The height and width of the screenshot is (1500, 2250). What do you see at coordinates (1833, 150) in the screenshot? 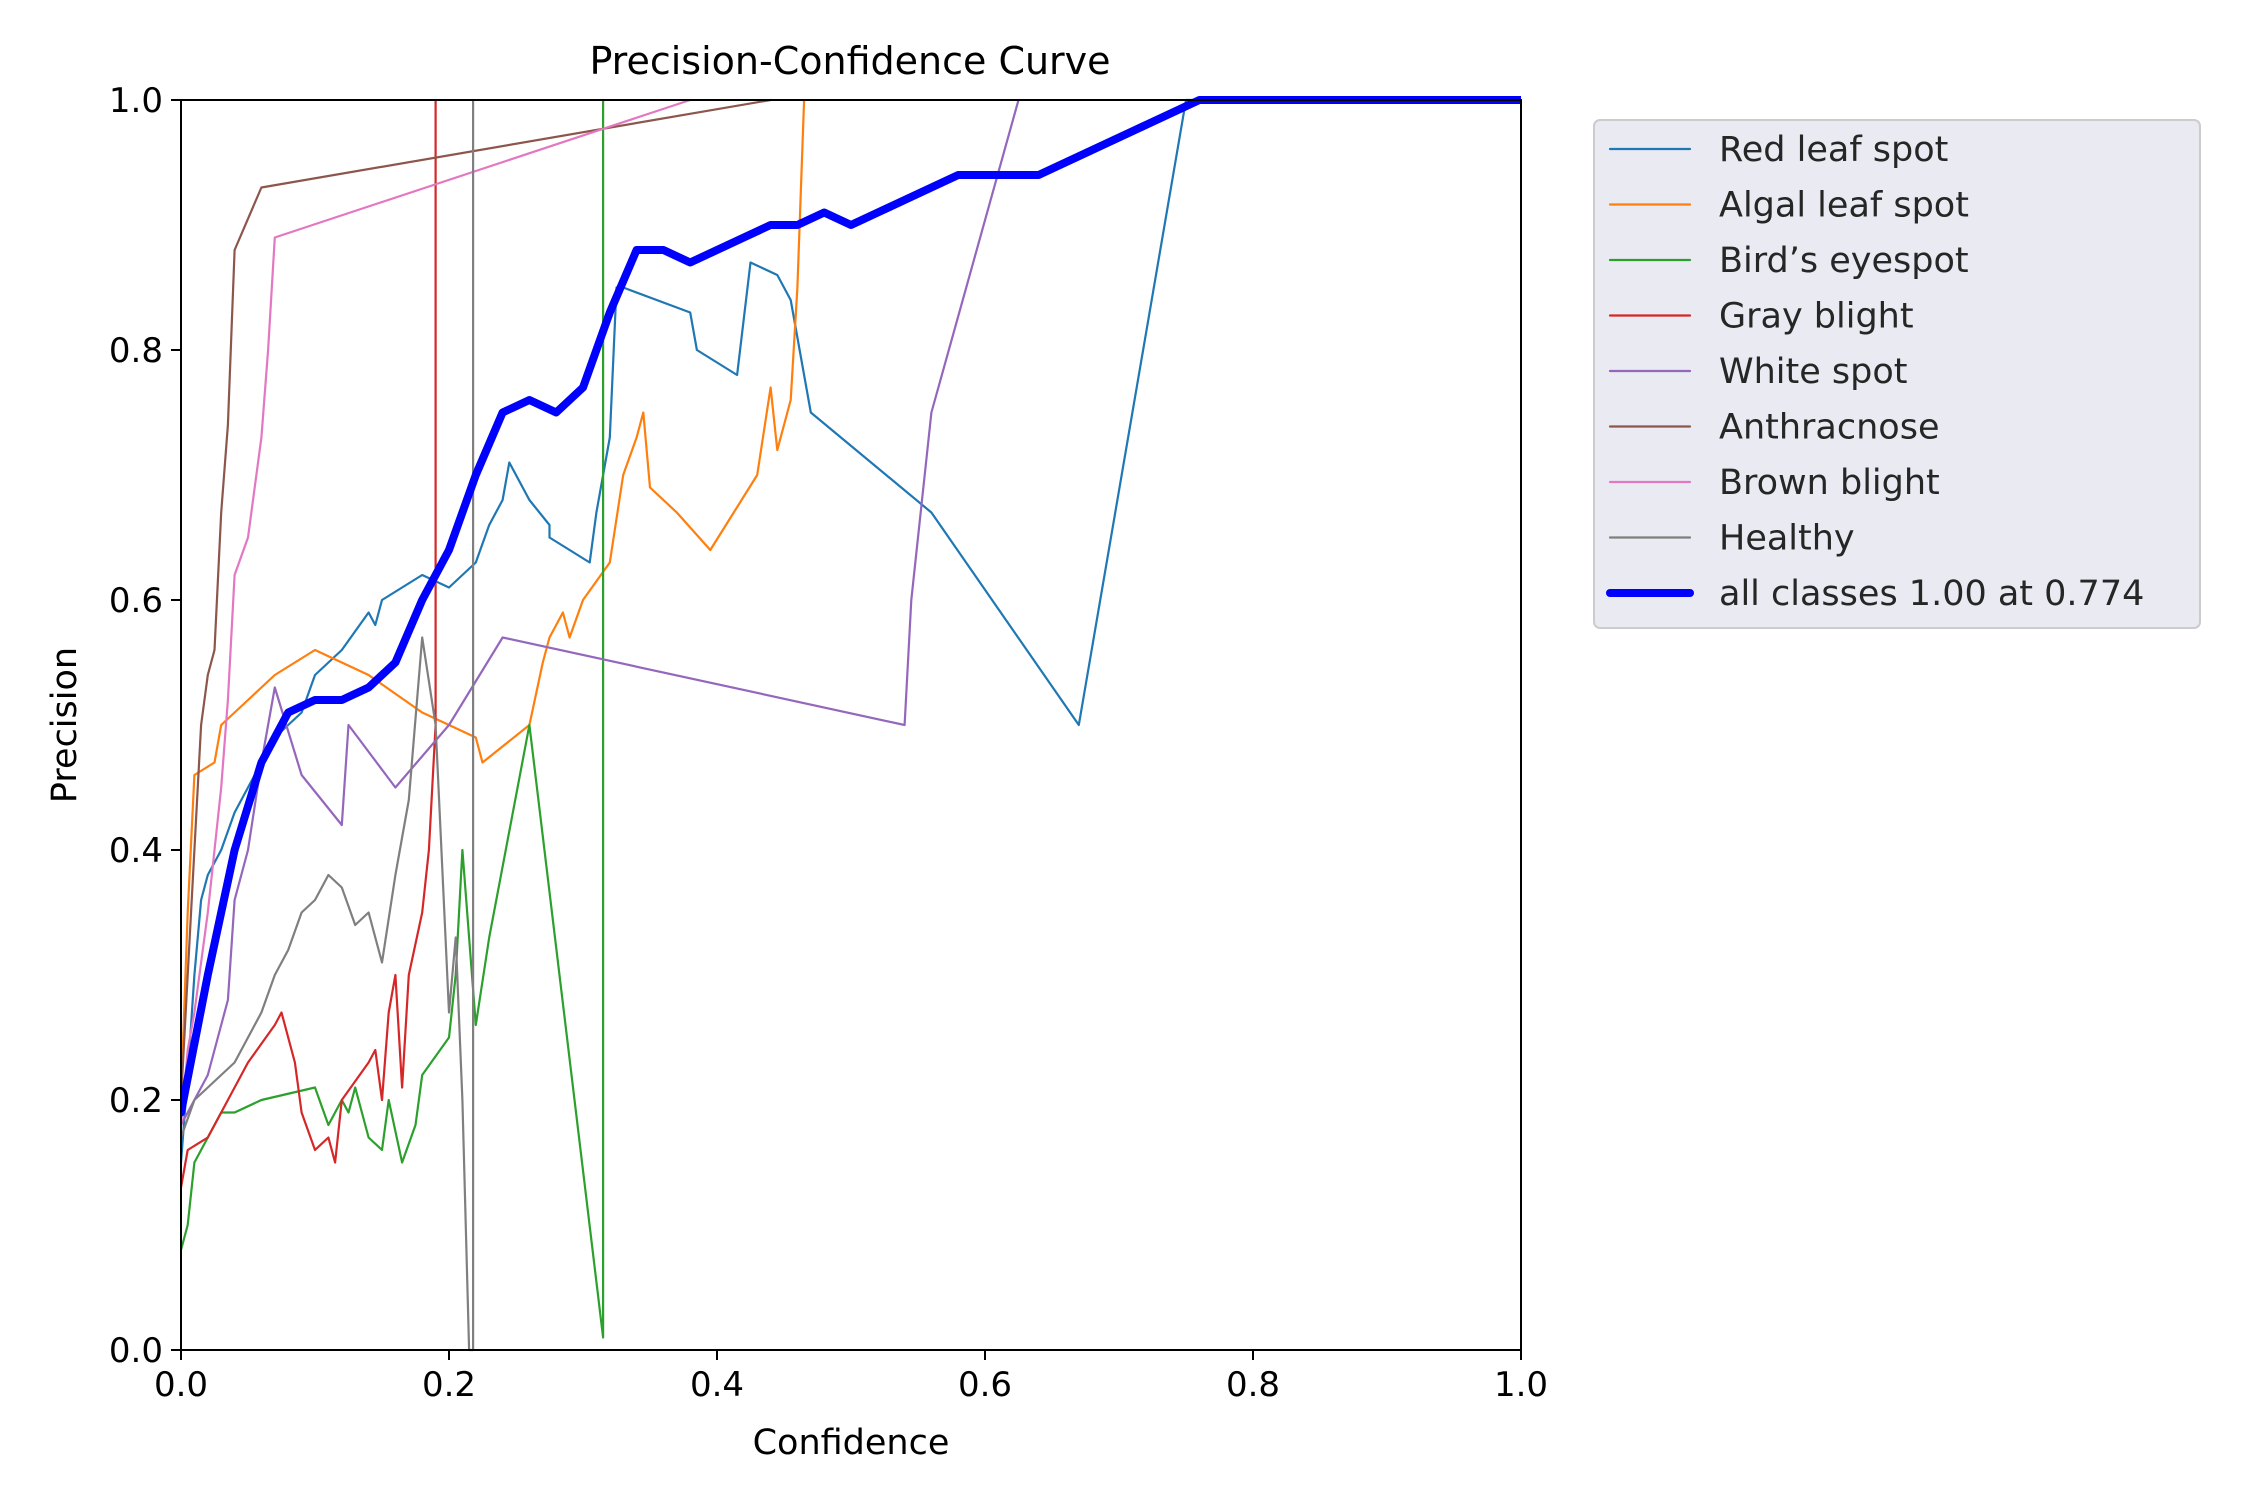
I see `legend-label: Red leaf spot` at bounding box center [1833, 150].